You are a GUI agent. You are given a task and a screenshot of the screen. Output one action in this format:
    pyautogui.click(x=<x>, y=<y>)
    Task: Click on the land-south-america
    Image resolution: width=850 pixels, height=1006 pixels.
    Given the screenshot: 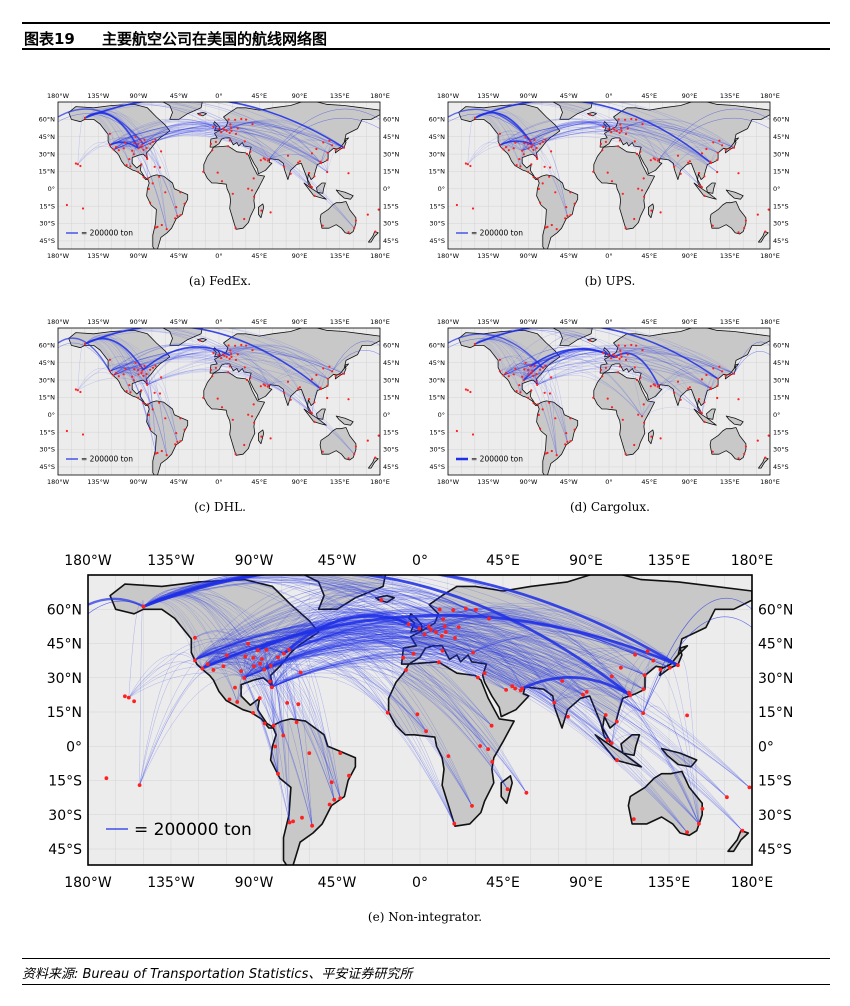 What is the action you would take?
    pyautogui.click(x=557, y=437)
    